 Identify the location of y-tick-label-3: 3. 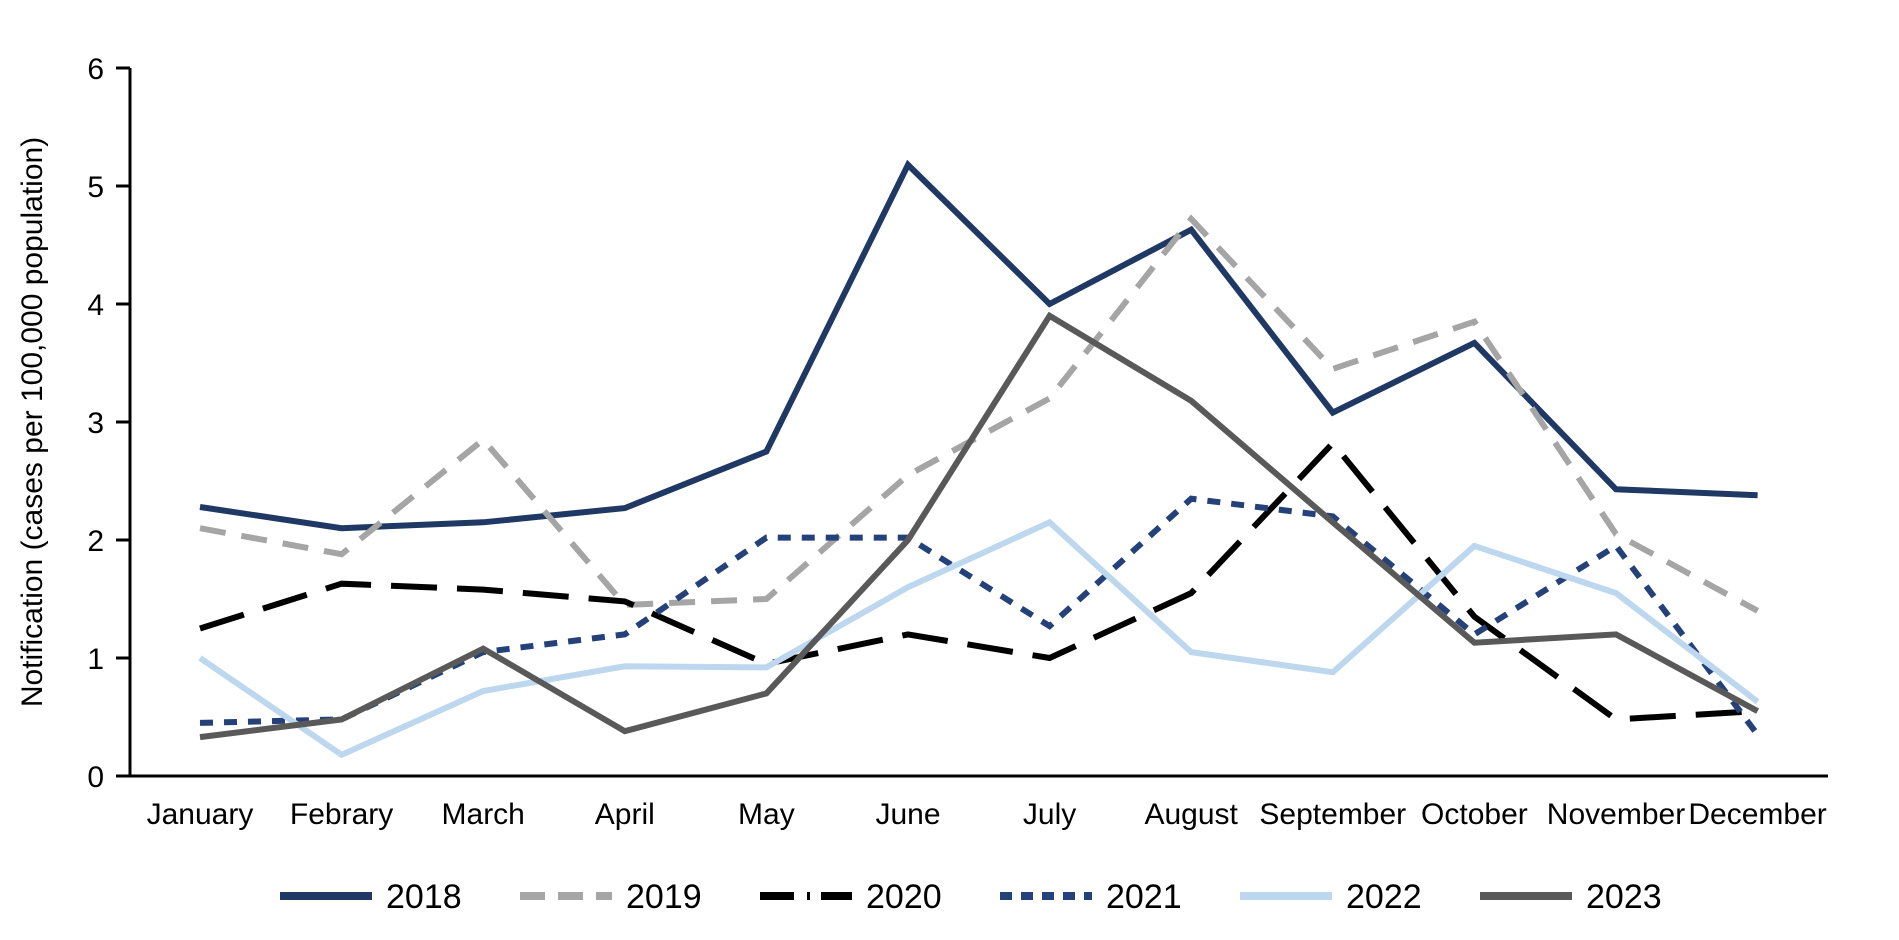
(95, 423).